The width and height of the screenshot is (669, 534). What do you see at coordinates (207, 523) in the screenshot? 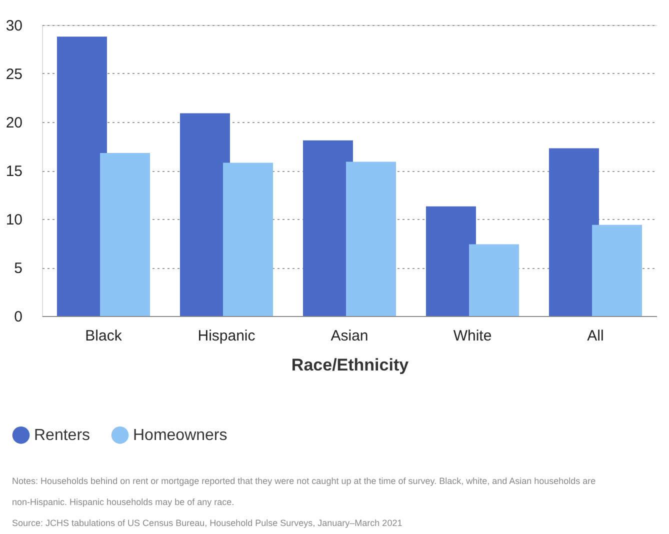
I see `source-note: Source: JCHS tabulations of US Census Bureau, Household Pulse Surveys, January–March 2021` at bounding box center [207, 523].